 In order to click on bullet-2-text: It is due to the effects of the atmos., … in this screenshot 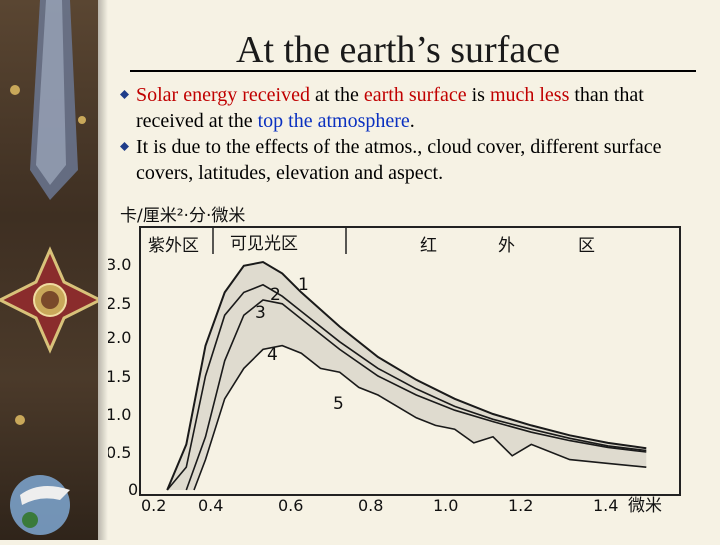, I will do `click(399, 160)`.